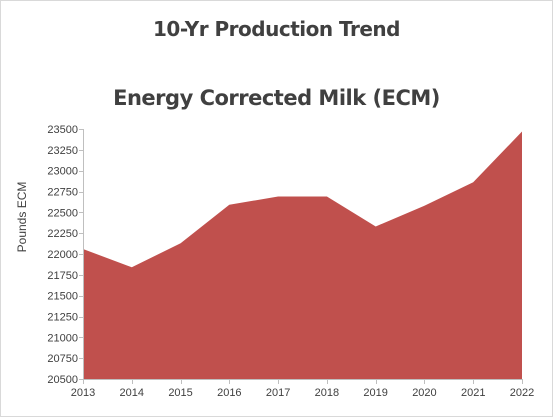  I want to click on y-tick-label: 23500, so click(62, 130).